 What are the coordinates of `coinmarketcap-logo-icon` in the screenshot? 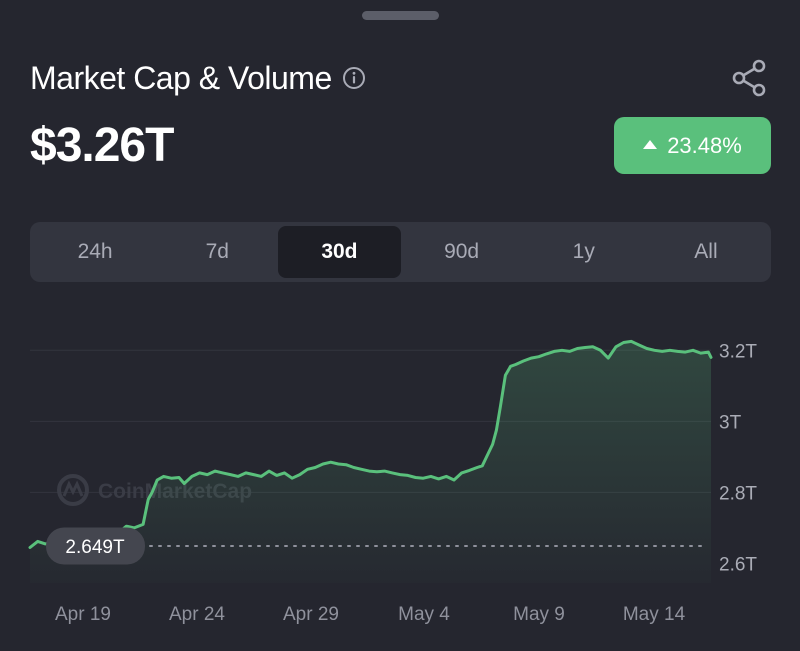 It's located at (73, 490).